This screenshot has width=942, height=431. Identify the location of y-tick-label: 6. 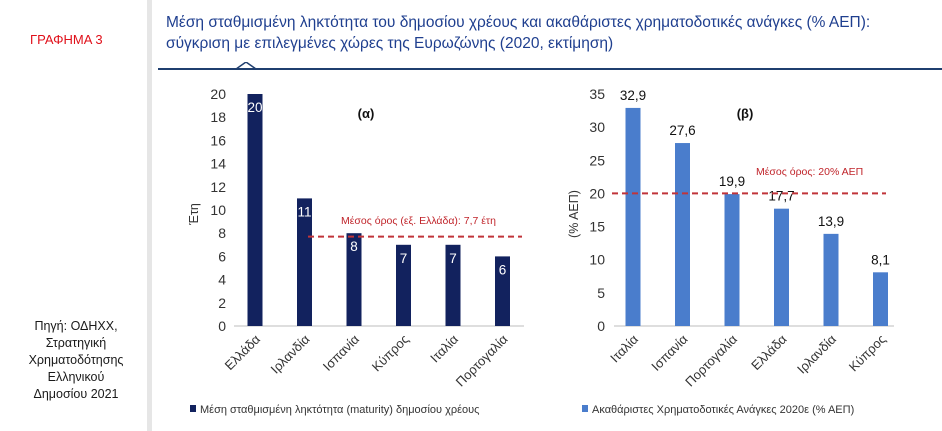
(222, 256).